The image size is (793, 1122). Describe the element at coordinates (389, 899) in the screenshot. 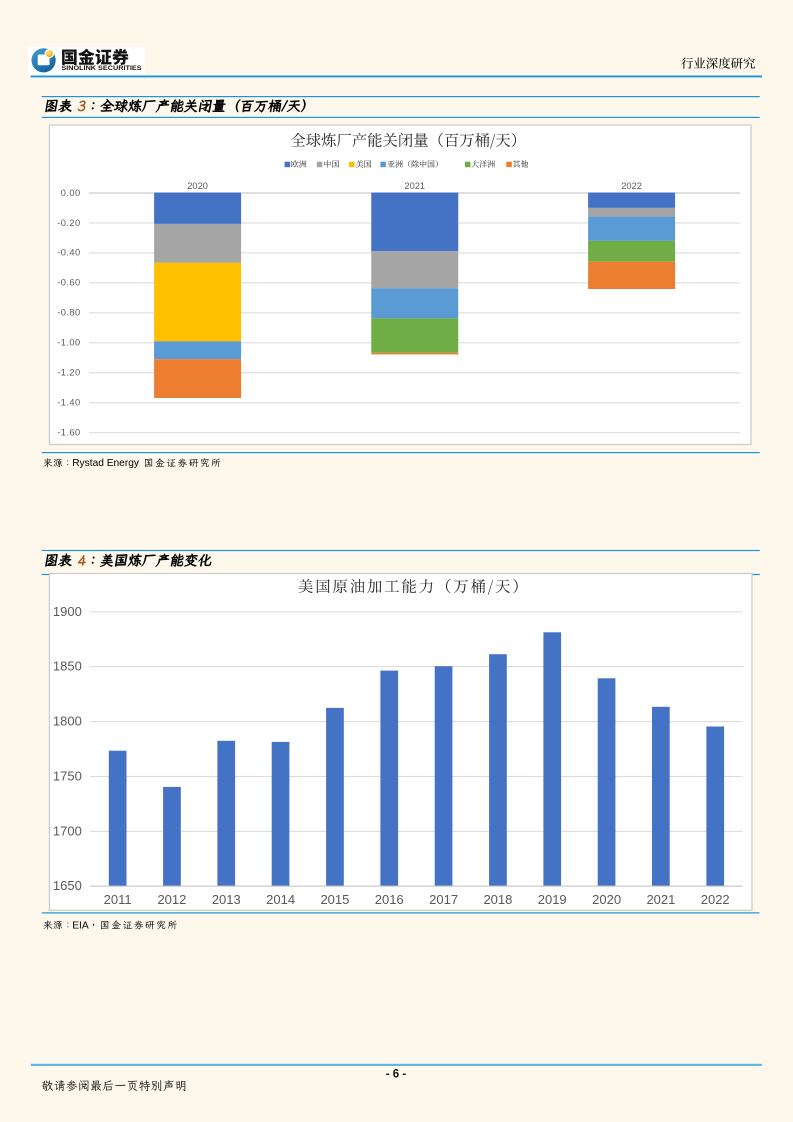

I see `svg-text: 2016` at that location.